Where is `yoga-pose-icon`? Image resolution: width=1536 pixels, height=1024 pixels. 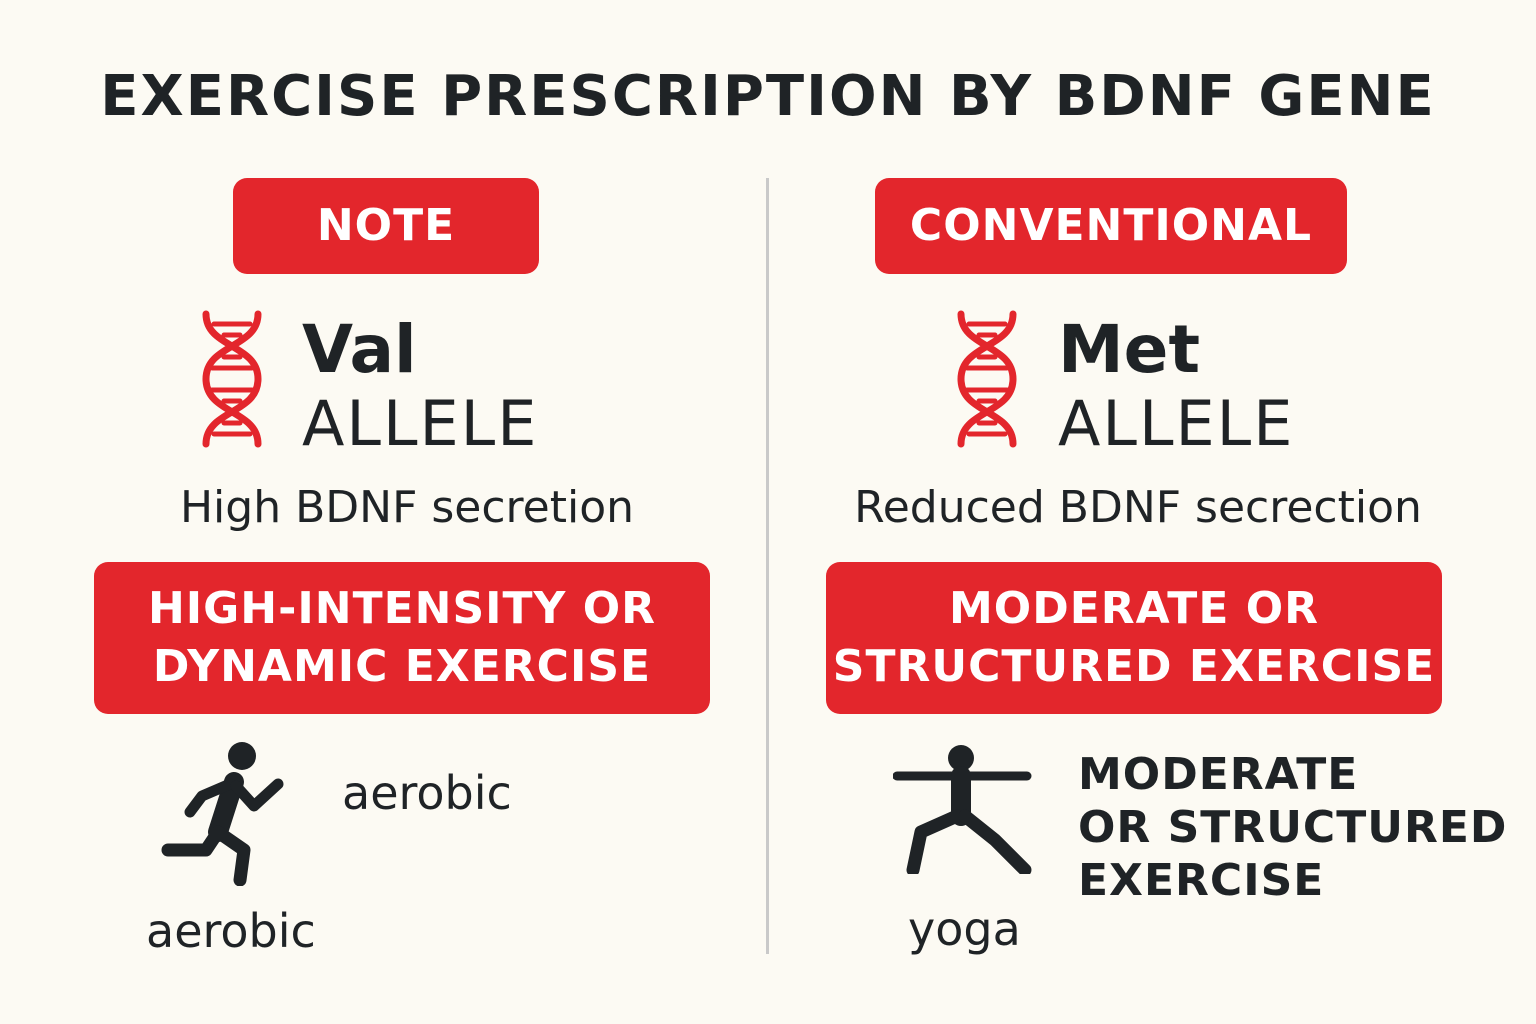
yoga-pose-icon is located at coordinates (963, 808).